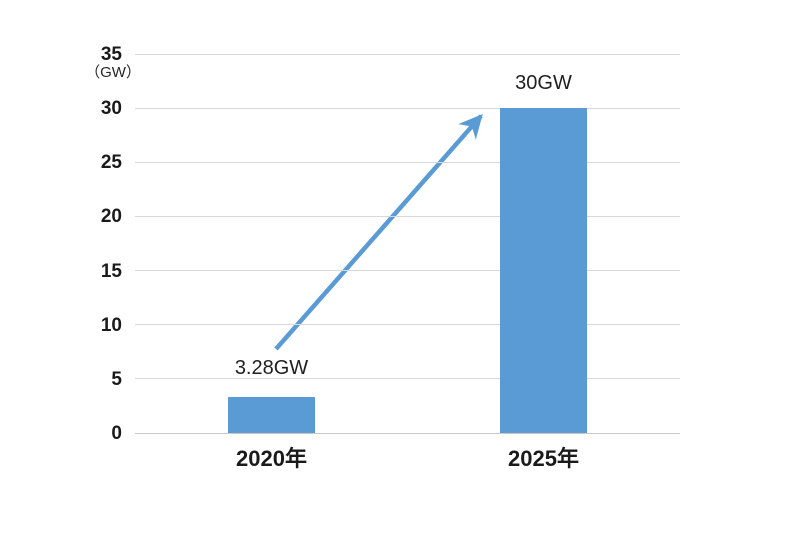 This screenshot has height=556, width=800. What do you see at coordinates (271, 368) in the screenshot?
I see `bar-value-label: 3.28GW` at bounding box center [271, 368].